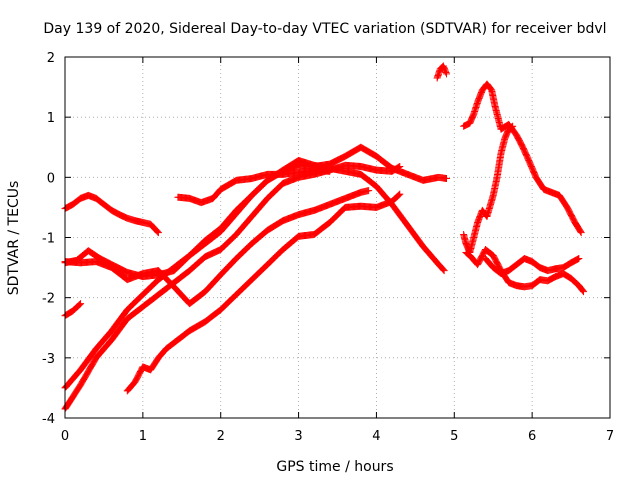 The width and height of the screenshot is (640, 480). I want to click on x-tick-label: 3, so click(298, 436).